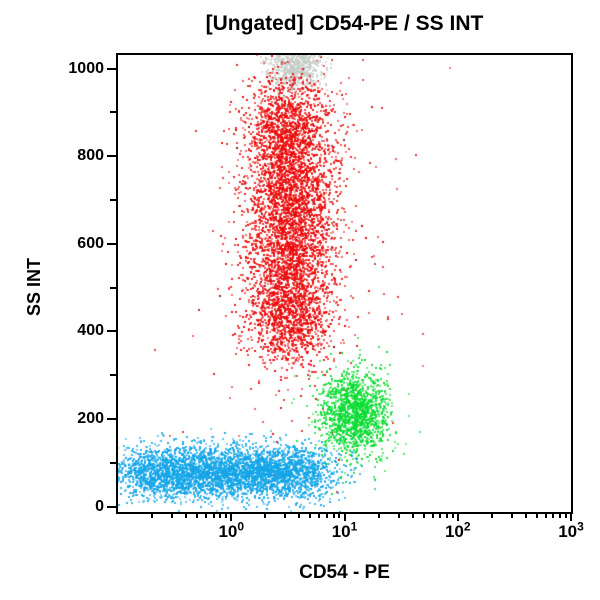 The width and height of the screenshot is (600, 600). What do you see at coordinates (99, 506) in the screenshot?
I see `y-tick-label: 0` at bounding box center [99, 506].